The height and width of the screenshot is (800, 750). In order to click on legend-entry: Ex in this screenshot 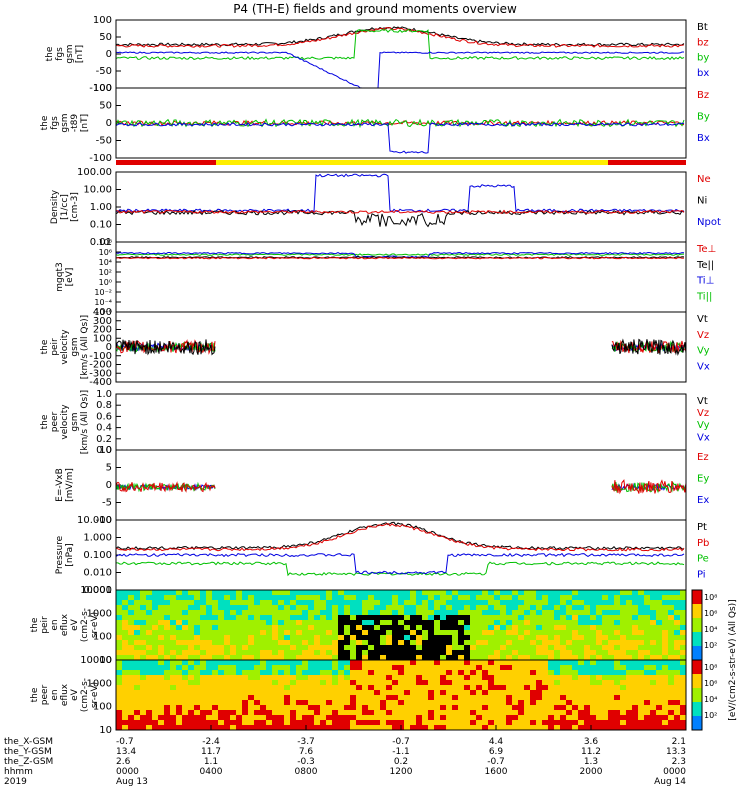, I will do `click(703, 500)`.